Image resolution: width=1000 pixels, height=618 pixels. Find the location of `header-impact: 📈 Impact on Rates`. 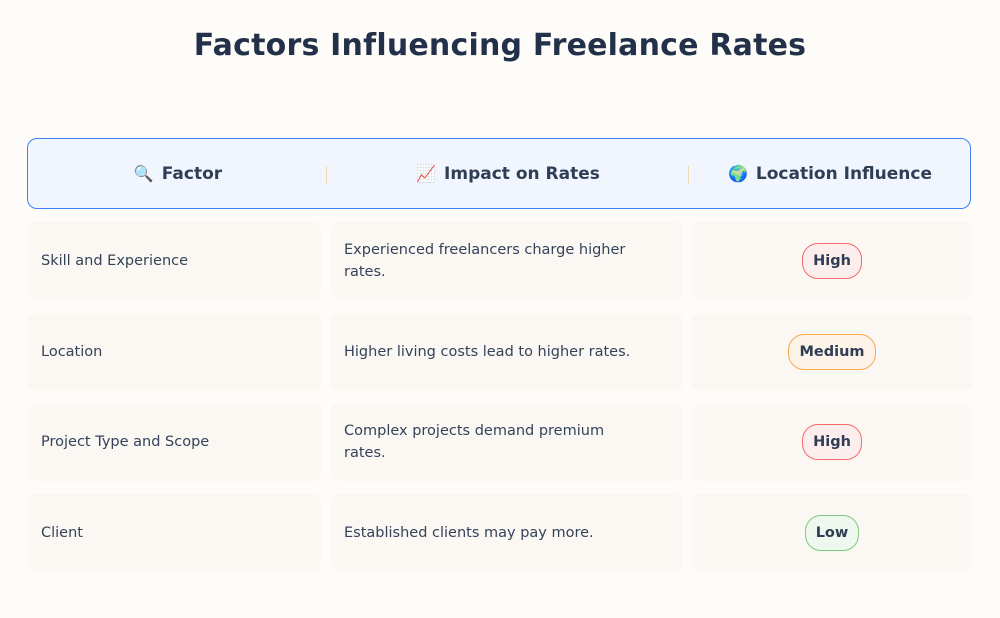

header-impact: 📈 Impact on Rates is located at coordinates (508, 173).